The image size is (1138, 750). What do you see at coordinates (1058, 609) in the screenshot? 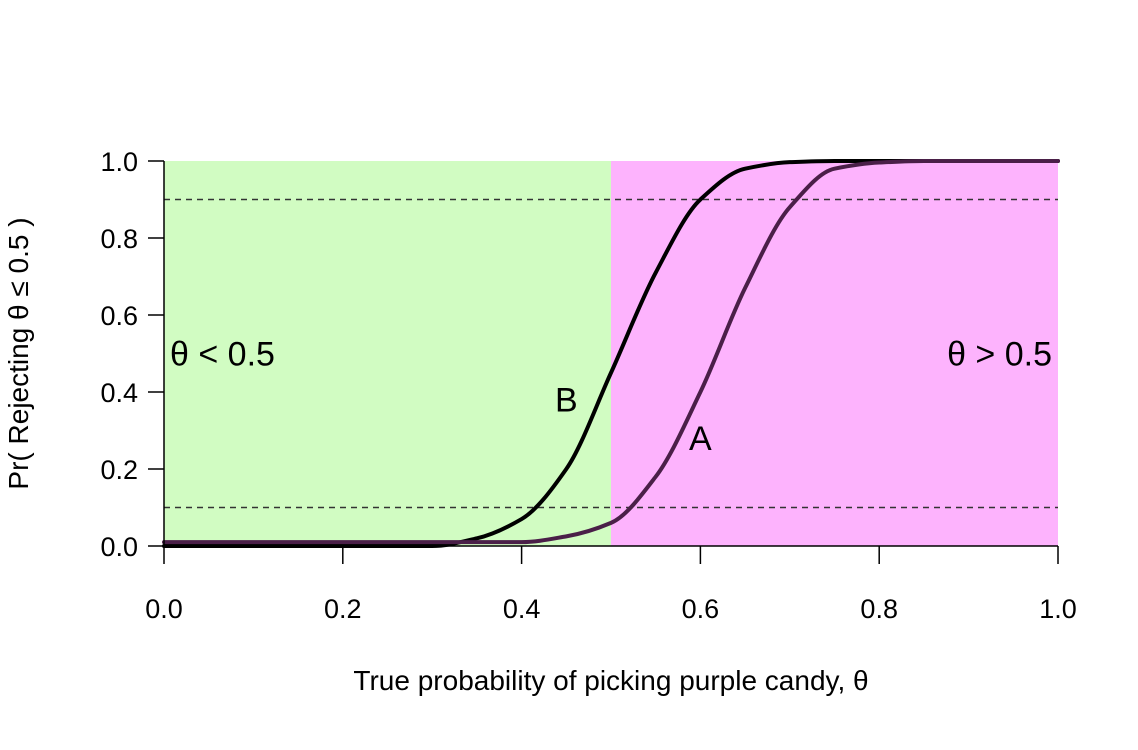
I see `x-tick-label-1.0: 1.0` at bounding box center [1058, 609].